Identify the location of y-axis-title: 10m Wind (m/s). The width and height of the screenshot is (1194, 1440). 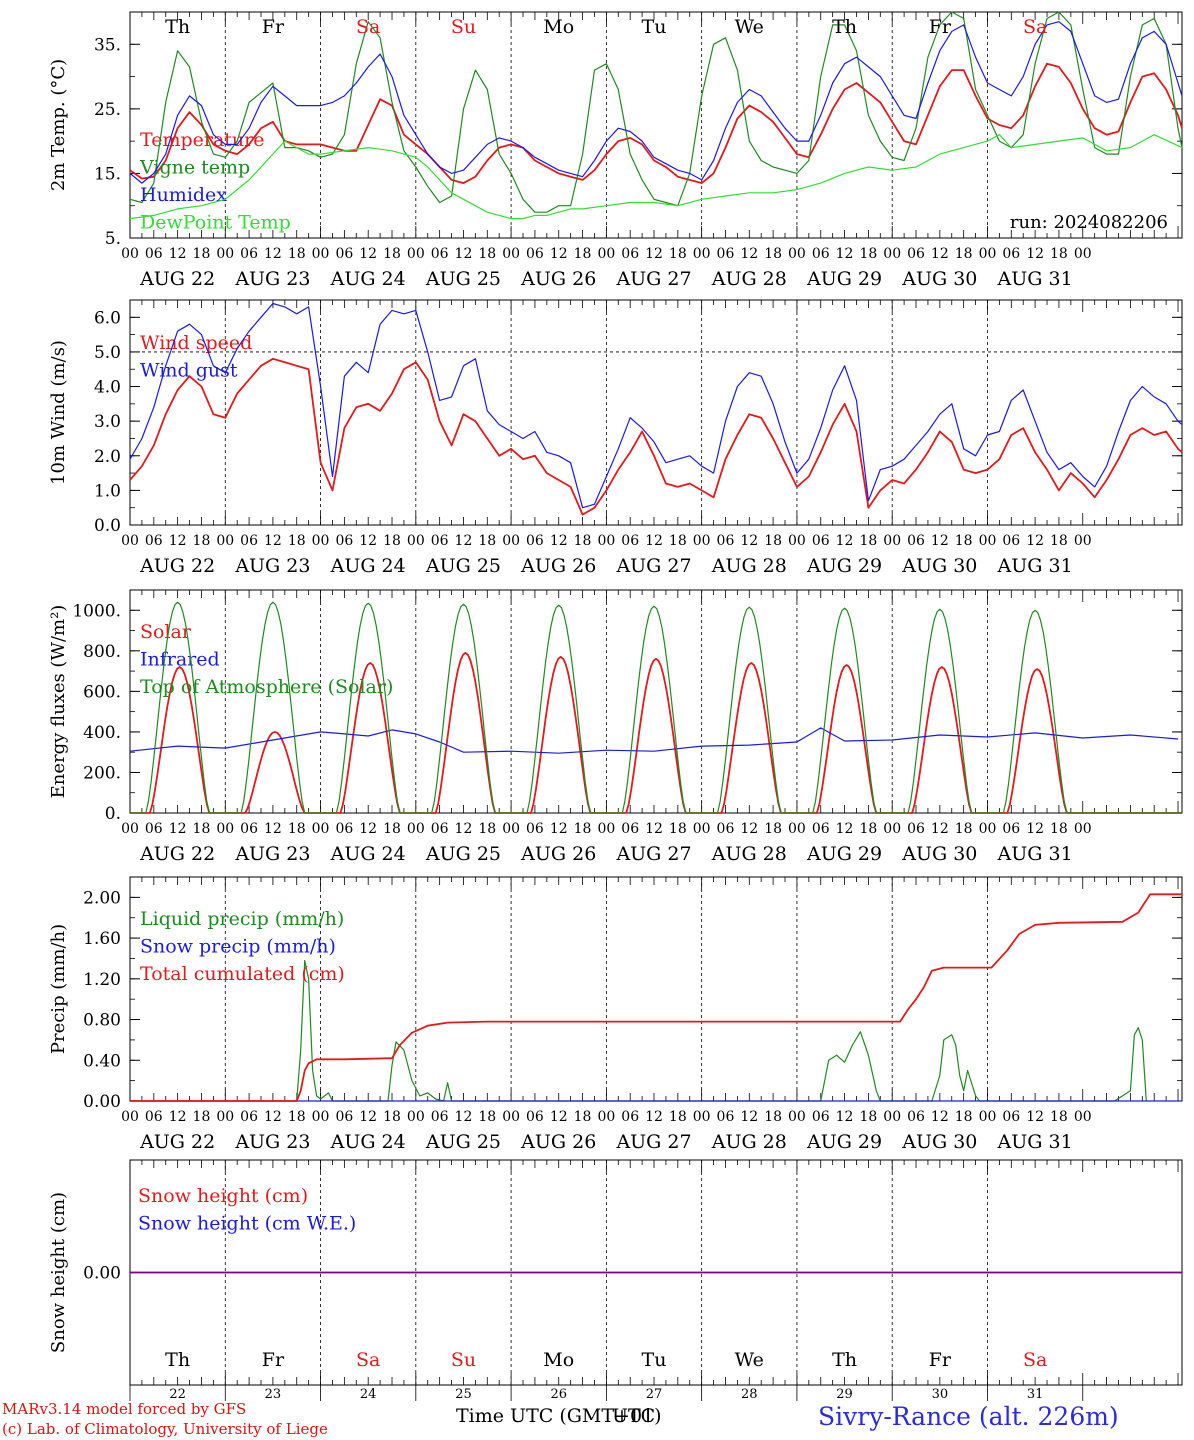
(58, 412).